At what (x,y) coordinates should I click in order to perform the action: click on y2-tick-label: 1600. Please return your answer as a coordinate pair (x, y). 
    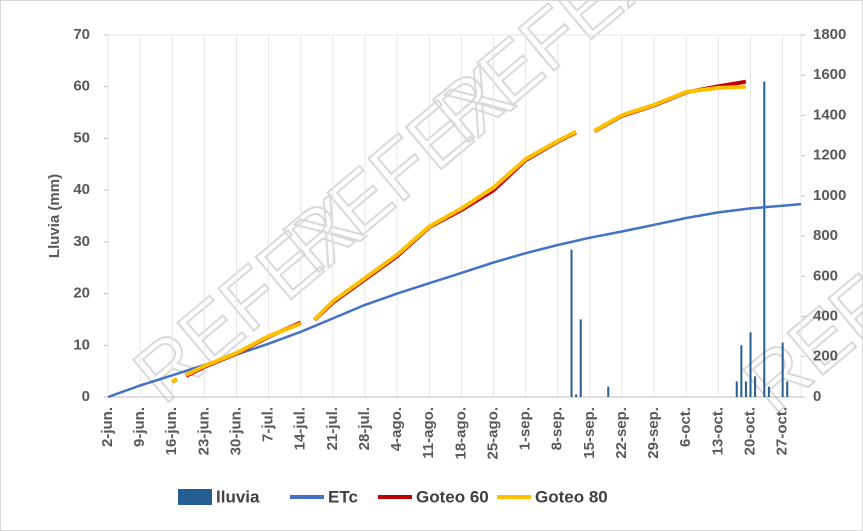
    Looking at the image, I should click on (829, 74).